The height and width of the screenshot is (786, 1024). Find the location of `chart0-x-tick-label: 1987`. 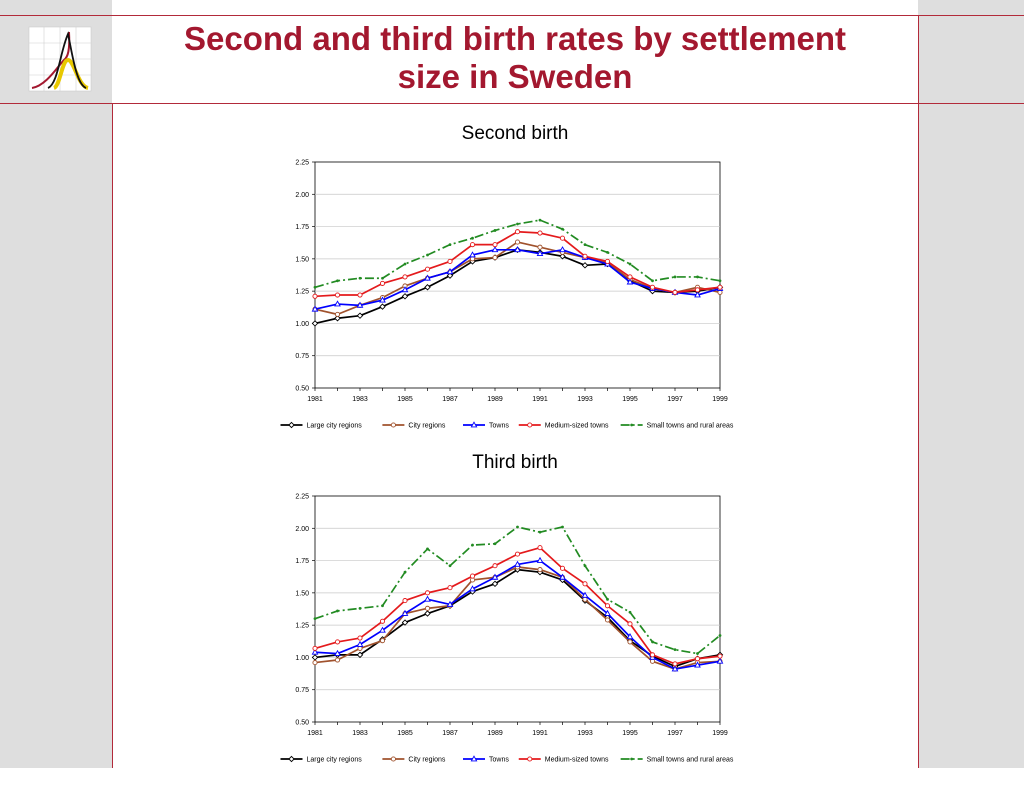

chart0-x-tick-label: 1987 is located at coordinates (450, 399).